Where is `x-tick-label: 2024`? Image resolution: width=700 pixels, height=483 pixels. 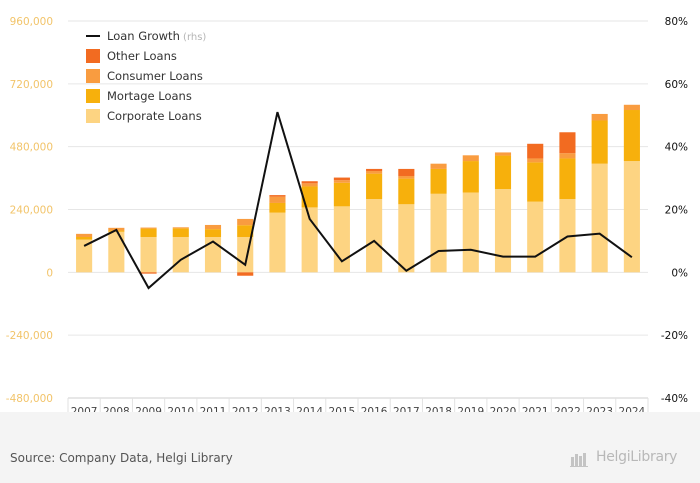 x-tick-label: 2024 is located at coordinates (632, 409).